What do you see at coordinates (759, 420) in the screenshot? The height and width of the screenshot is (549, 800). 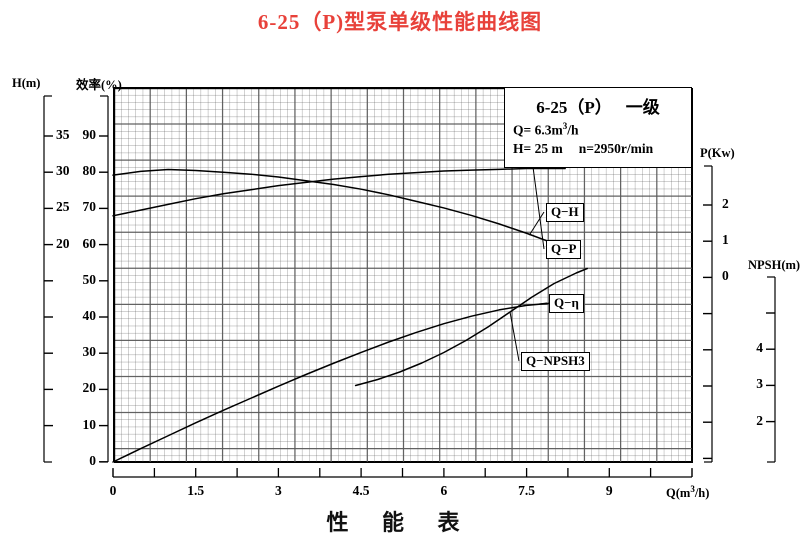 I see `npsh-tick-2: 2` at bounding box center [759, 420].